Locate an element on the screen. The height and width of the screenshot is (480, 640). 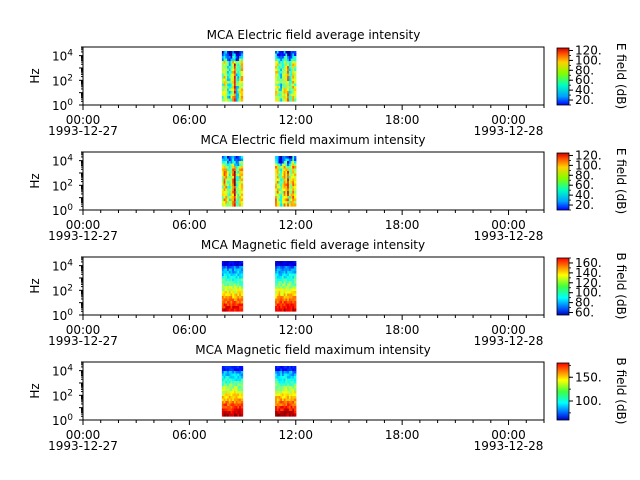
panel-title: MCA Electric field maximum intensity is located at coordinates (312, 140).